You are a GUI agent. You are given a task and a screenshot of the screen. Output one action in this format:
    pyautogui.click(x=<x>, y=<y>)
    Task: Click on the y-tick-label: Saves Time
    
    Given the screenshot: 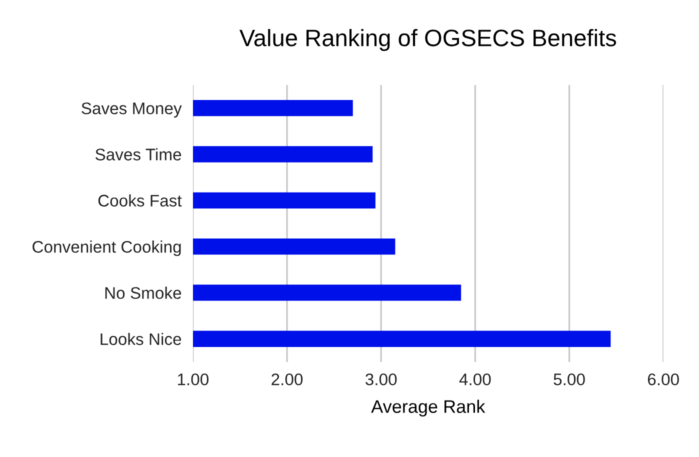 What is the action you would take?
    pyautogui.click(x=139, y=154)
    